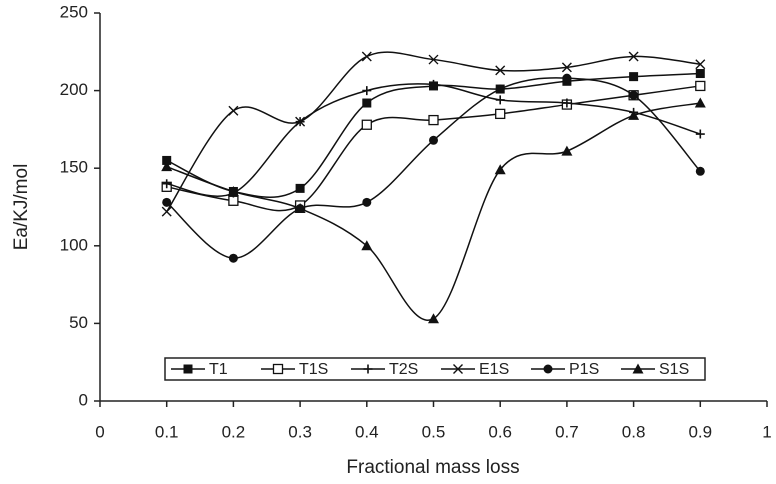 The image size is (776, 484). I want to click on x-tick-label: 0.8, so click(634, 431).